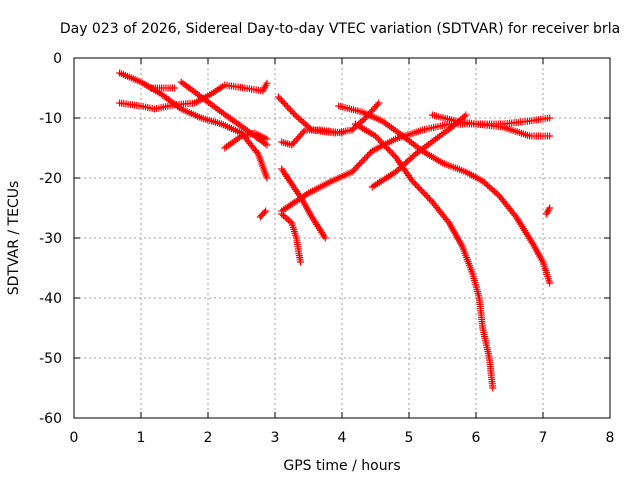 The width and height of the screenshot is (640, 480). I want to click on y-tick-label: -20, so click(50, 179).